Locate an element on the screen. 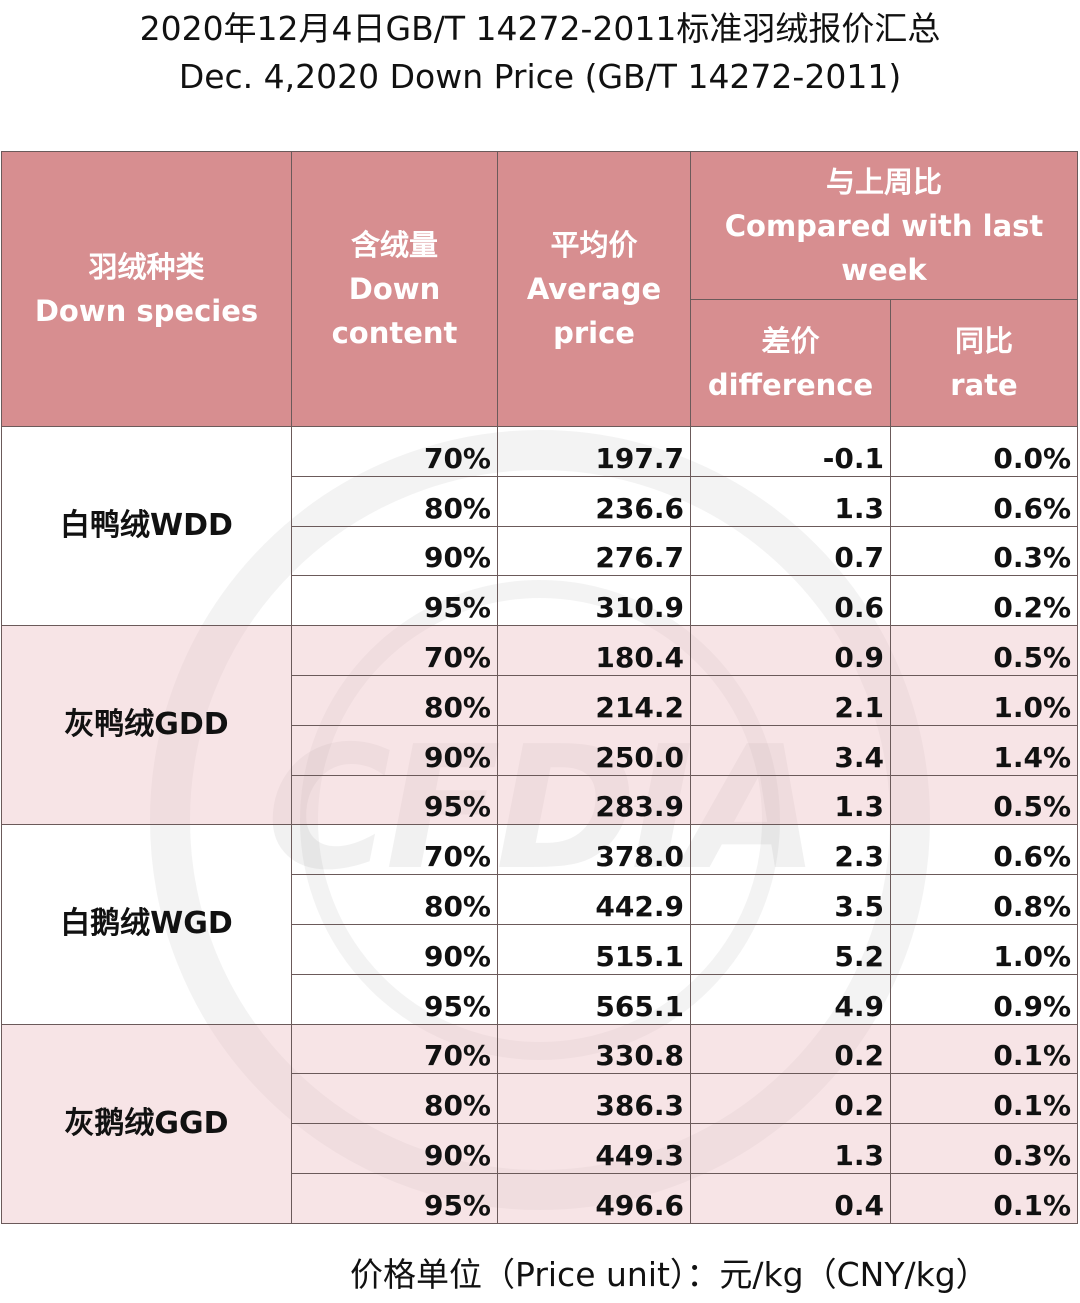  difference-cell: 4.9 is located at coordinates (790, 999).